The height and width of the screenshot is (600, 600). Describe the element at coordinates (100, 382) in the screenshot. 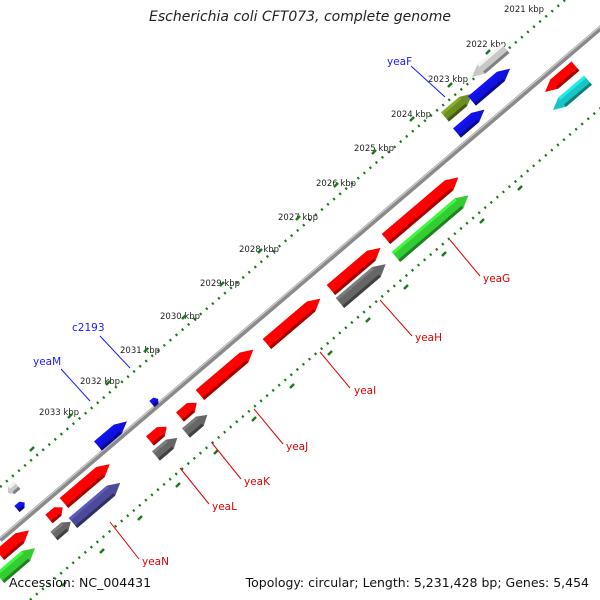

I see `kbp-tick-label: 2032 kbp` at that location.